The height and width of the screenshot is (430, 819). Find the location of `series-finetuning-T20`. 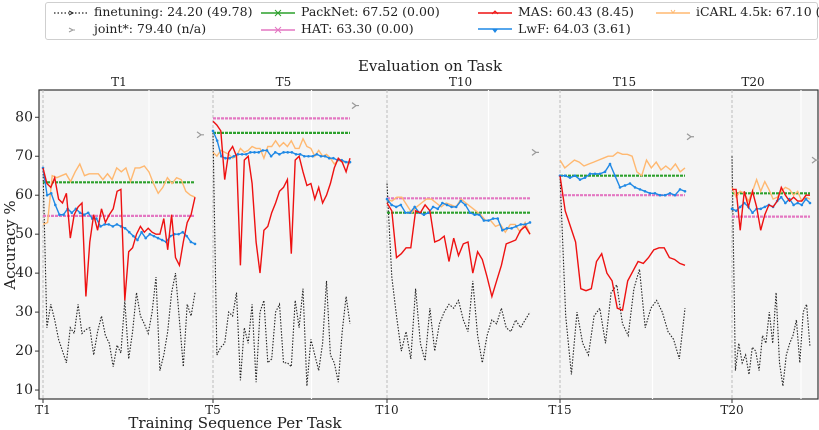

series-finetuning-T20 is located at coordinates (771, 271).